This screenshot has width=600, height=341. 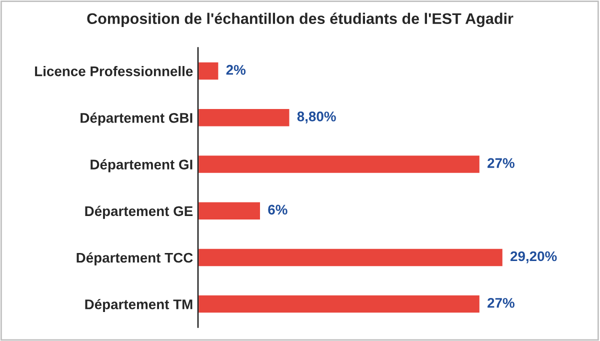 What do you see at coordinates (316, 118) in the screenshot?
I see `data-label: 8,80%` at bounding box center [316, 118].